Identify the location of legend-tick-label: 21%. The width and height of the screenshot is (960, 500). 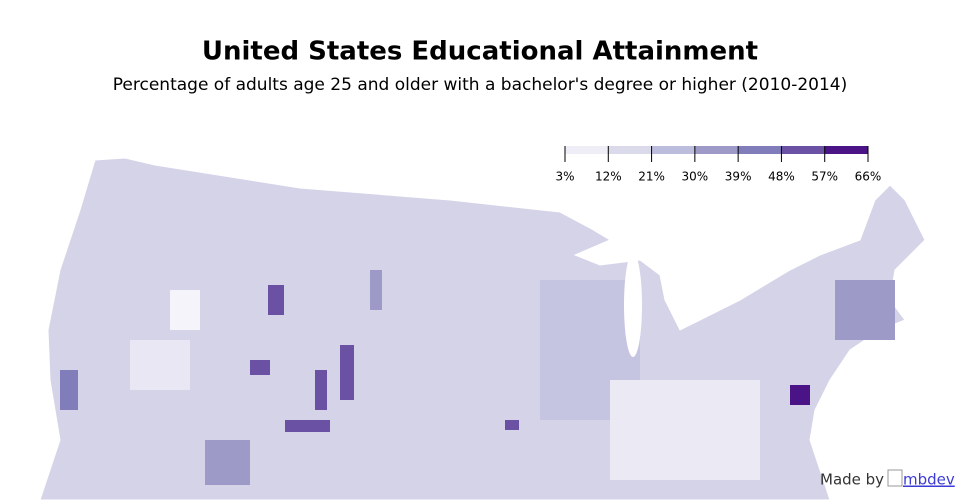
(651, 177).